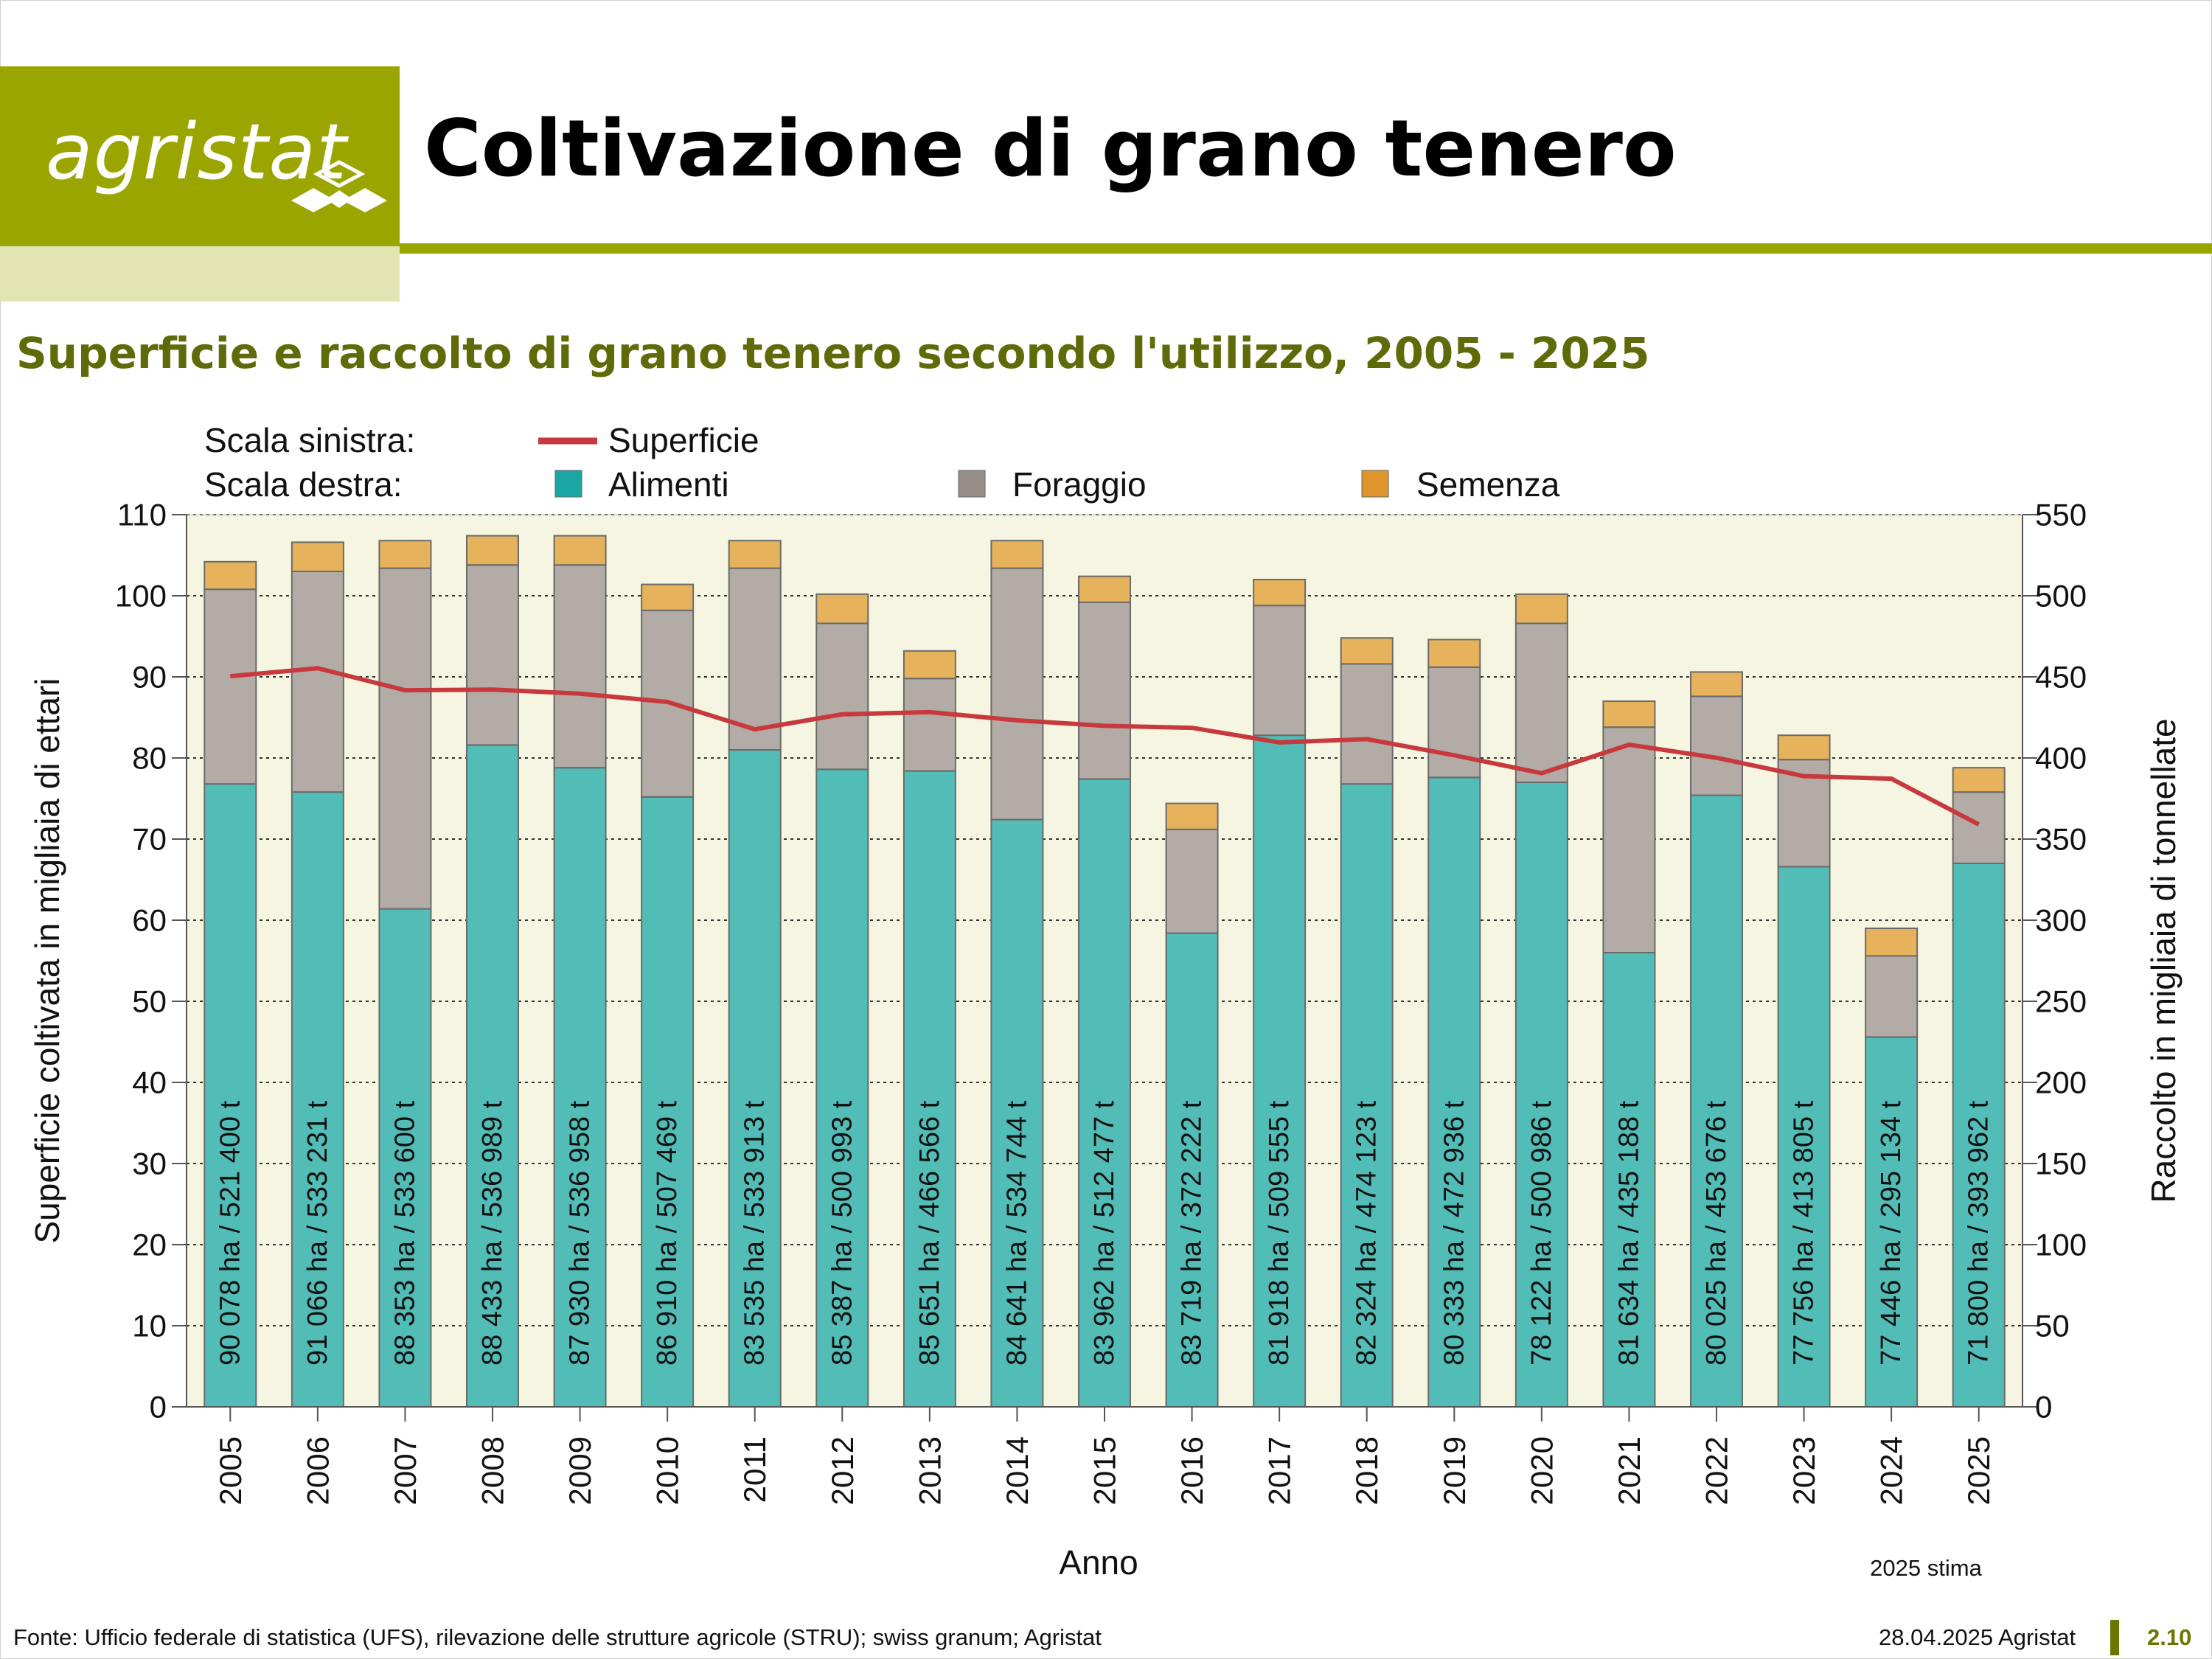  Describe the element at coordinates (1804, 1470) in the screenshot. I see `x-tick-label: 2023` at that location.